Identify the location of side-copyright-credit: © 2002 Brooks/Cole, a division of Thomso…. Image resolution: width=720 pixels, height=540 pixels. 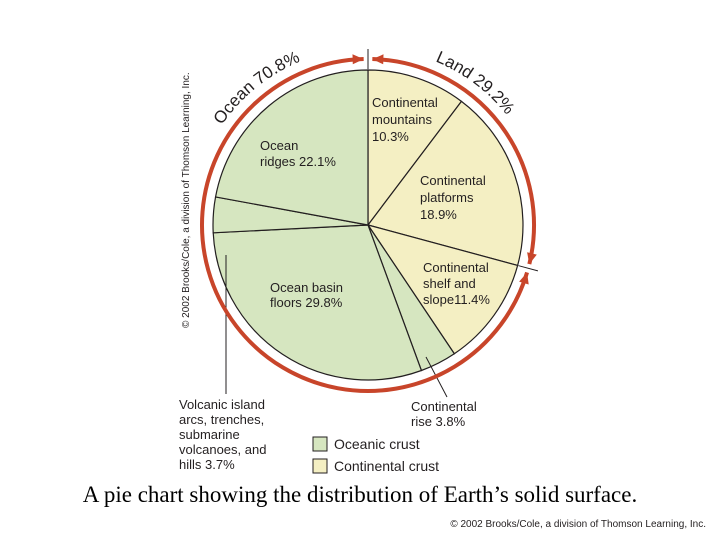
(186, 200).